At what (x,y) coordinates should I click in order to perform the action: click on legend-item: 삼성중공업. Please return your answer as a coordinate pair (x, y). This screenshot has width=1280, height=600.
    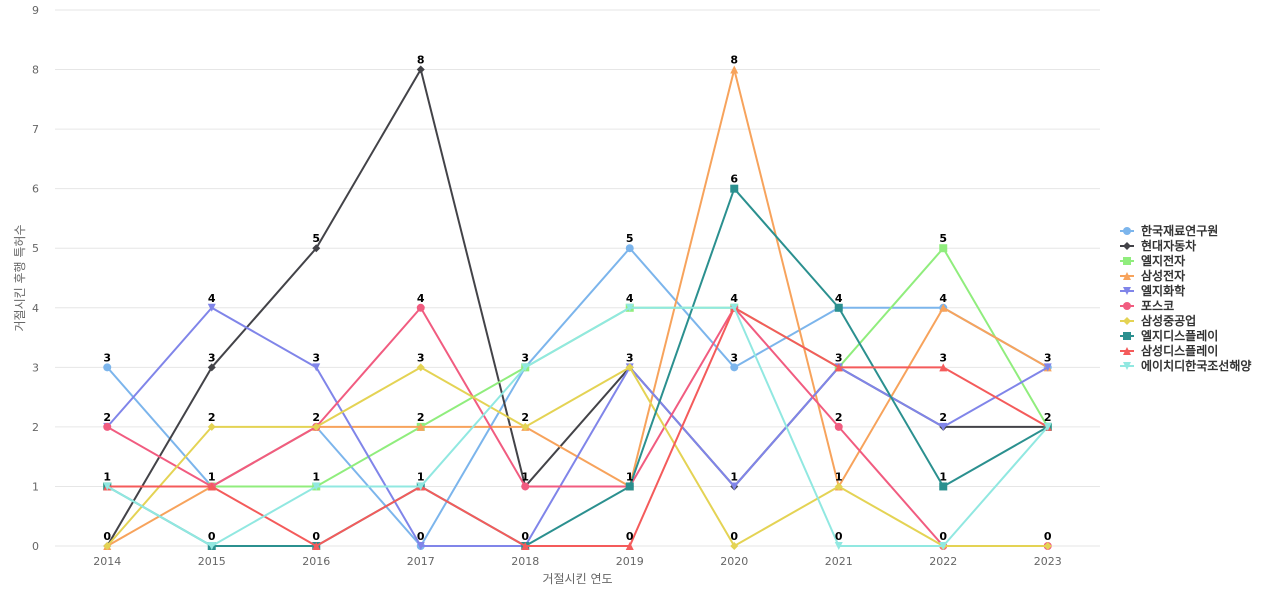
    Looking at the image, I should click on (1158, 320).